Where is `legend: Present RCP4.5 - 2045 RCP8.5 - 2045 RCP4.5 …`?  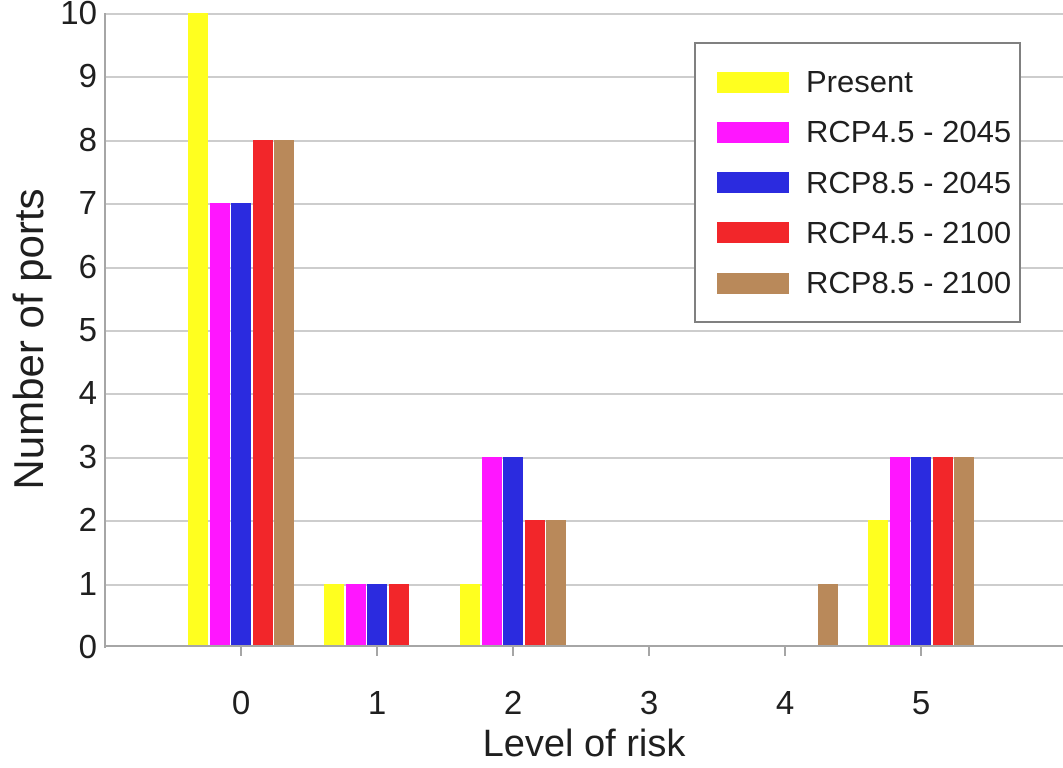 legend: Present RCP4.5 - 2045 RCP8.5 - 2045 RCP4.5 … is located at coordinates (857, 182).